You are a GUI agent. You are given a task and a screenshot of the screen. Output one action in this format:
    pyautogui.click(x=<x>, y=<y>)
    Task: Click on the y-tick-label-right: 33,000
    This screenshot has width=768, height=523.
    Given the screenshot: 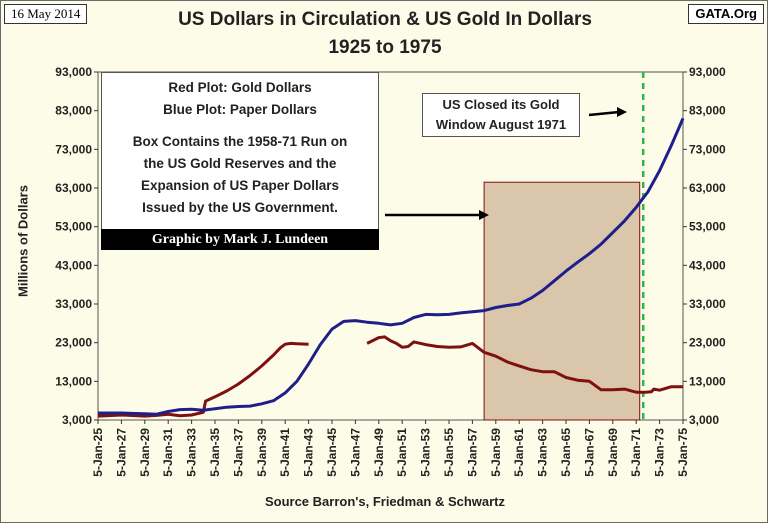 What is the action you would take?
    pyautogui.click(x=707, y=304)
    